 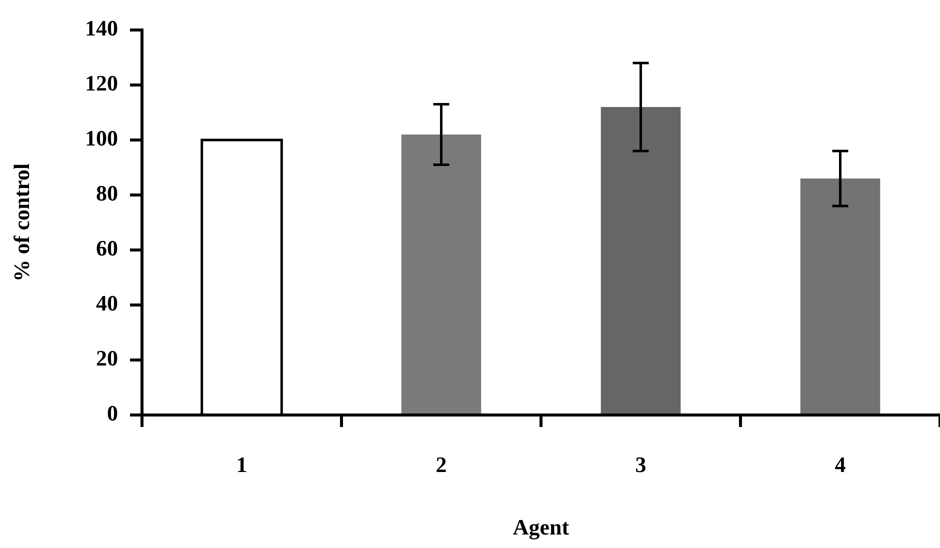 What do you see at coordinates (640, 464) in the screenshot?
I see `x-tick-label: 3` at bounding box center [640, 464].